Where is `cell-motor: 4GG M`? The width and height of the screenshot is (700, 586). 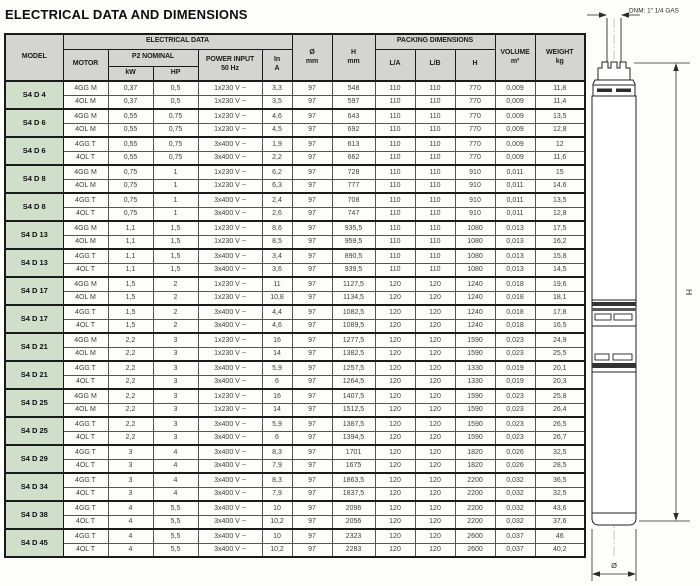 cell-motor: 4GG M is located at coordinates (85, 284).